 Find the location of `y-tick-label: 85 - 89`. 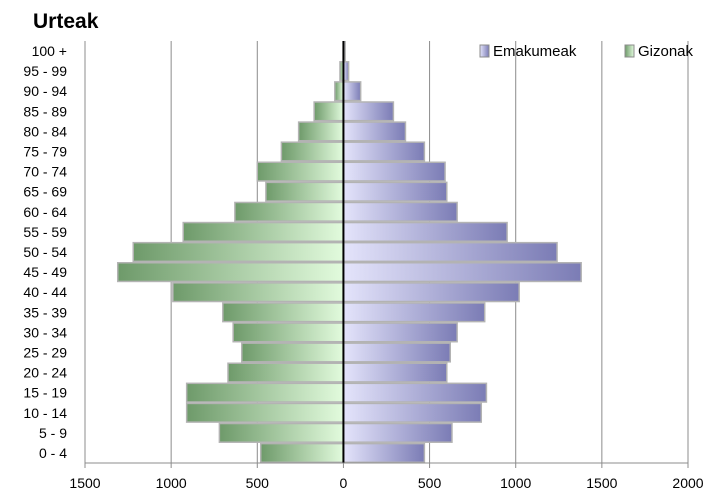

y-tick-label: 85 - 89 is located at coordinates (45, 111).